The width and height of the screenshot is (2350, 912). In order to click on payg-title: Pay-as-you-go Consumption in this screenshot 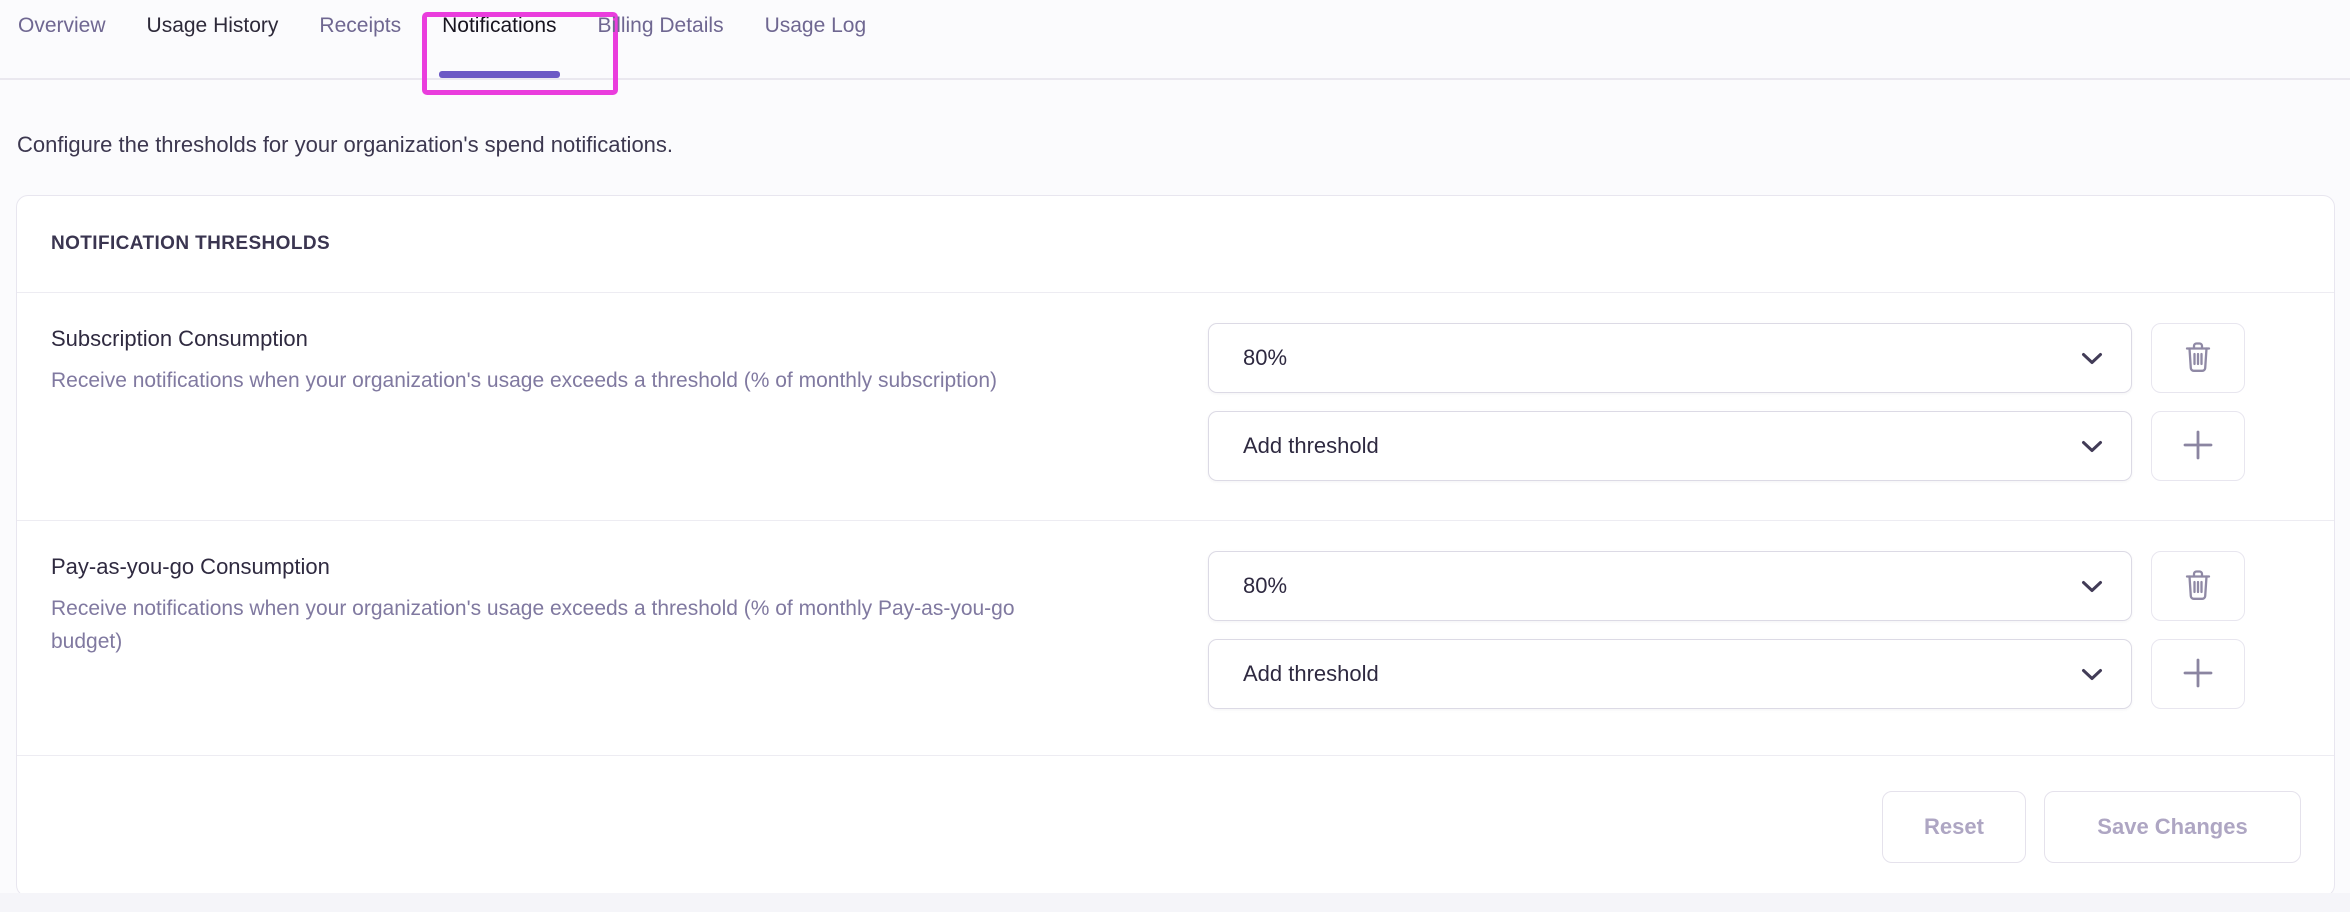, I will do `click(190, 566)`.